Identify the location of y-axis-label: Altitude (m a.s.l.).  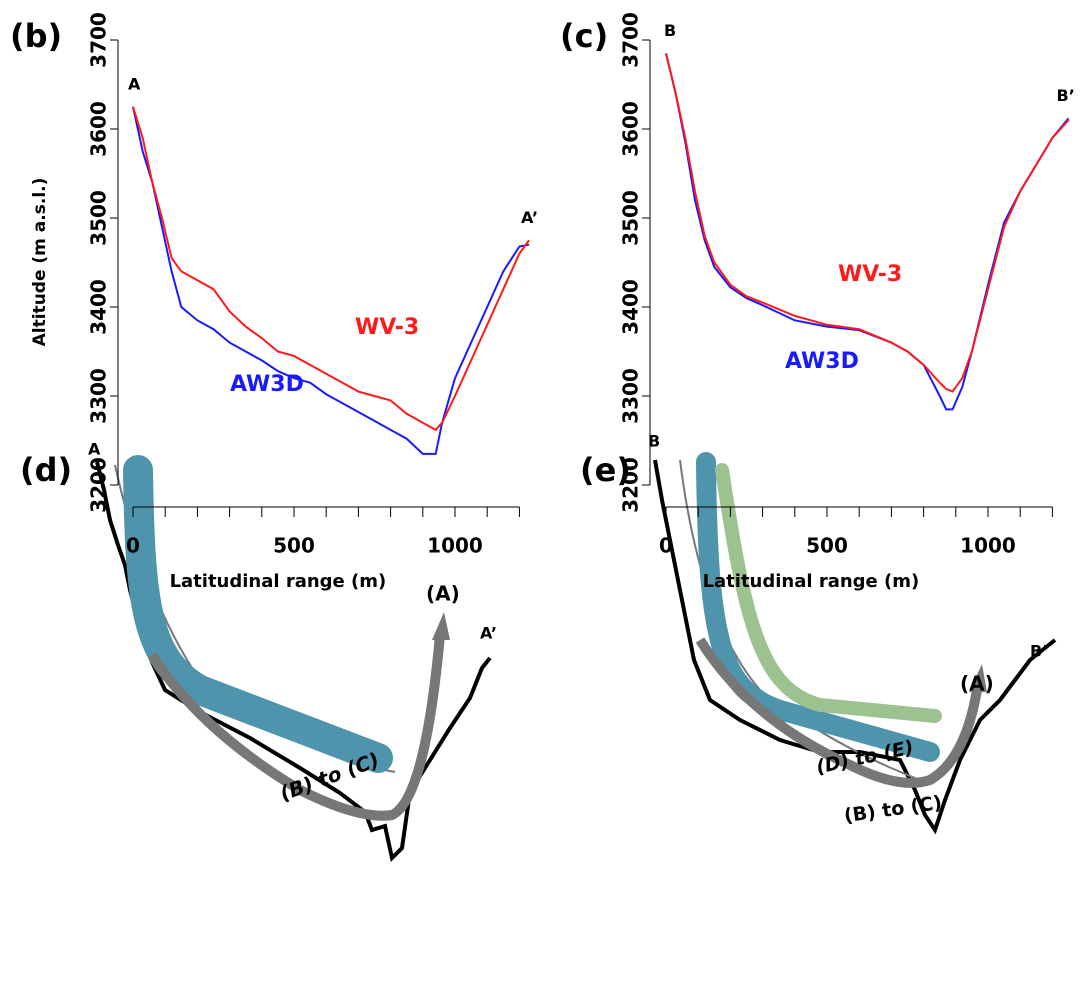
(40, 262).